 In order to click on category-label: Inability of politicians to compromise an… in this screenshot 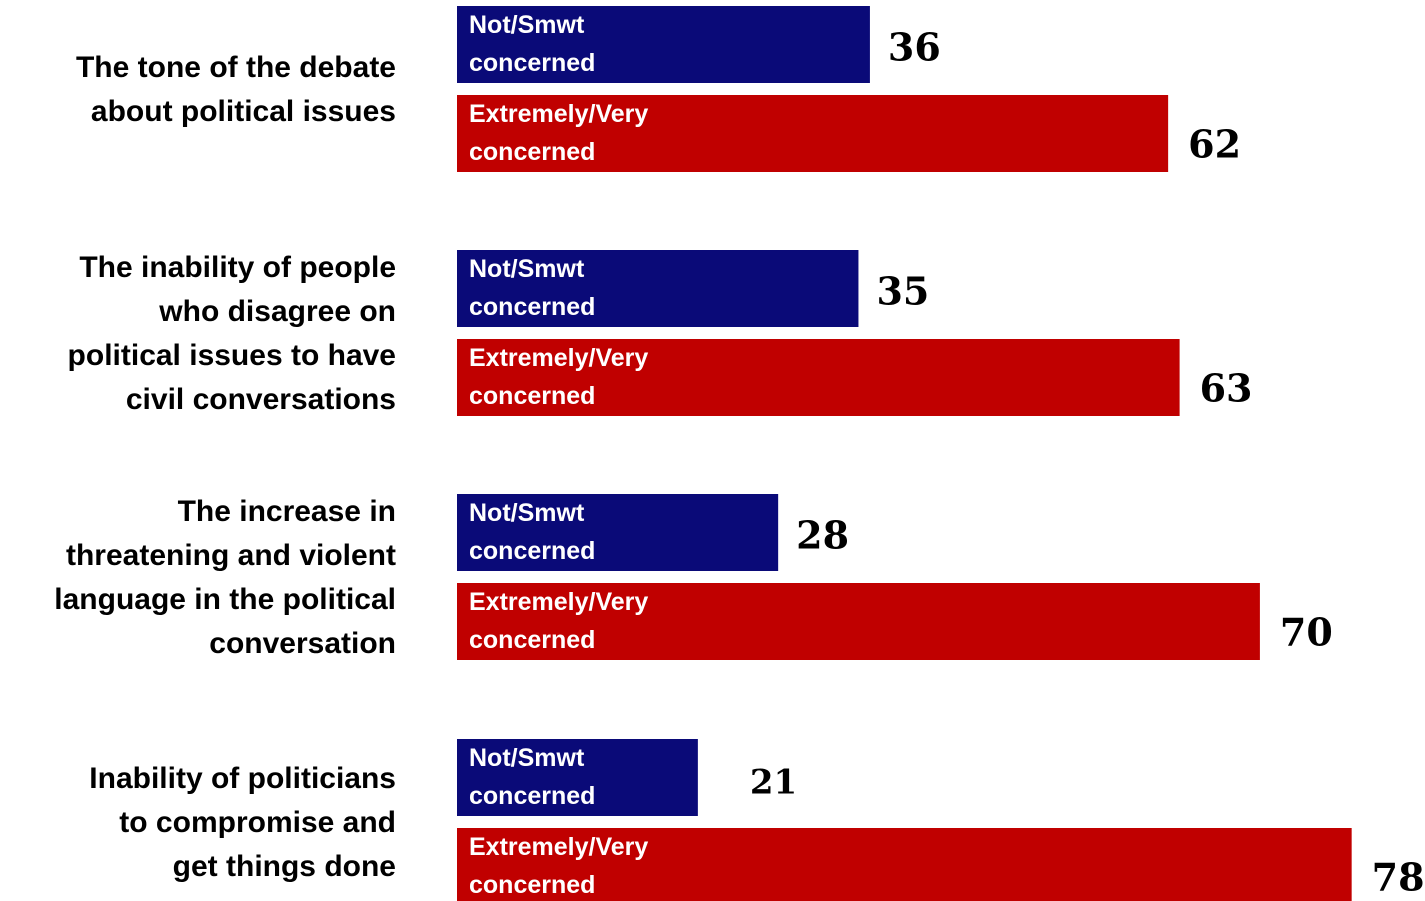, I will do `click(242, 822)`.